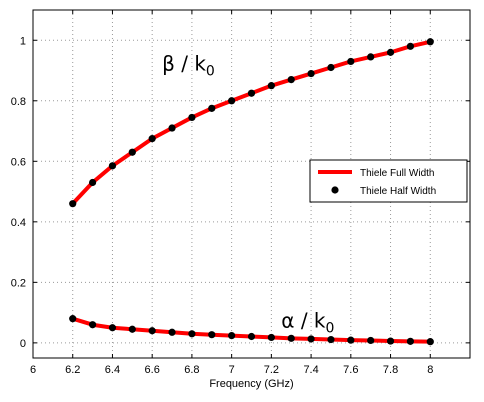  Describe the element at coordinates (72, 370) in the screenshot. I see `x-tick-label: 6.2` at that location.